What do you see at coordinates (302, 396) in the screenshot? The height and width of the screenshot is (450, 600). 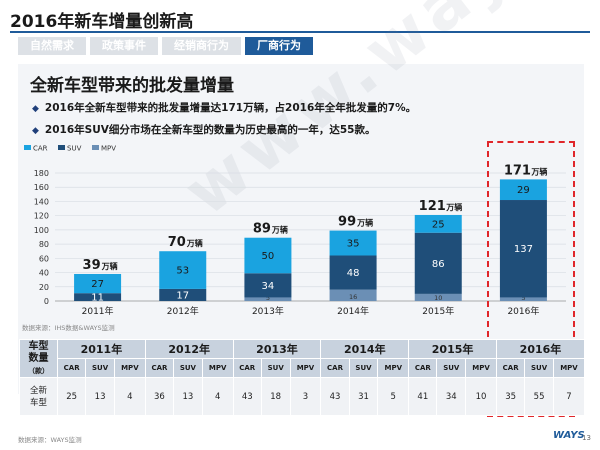 I see `table-row: 全新 车型 25 13 4 36 13 4 43 18 3 43 31 5 41 34 10 35 55 7` at bounding box center [302, 396].